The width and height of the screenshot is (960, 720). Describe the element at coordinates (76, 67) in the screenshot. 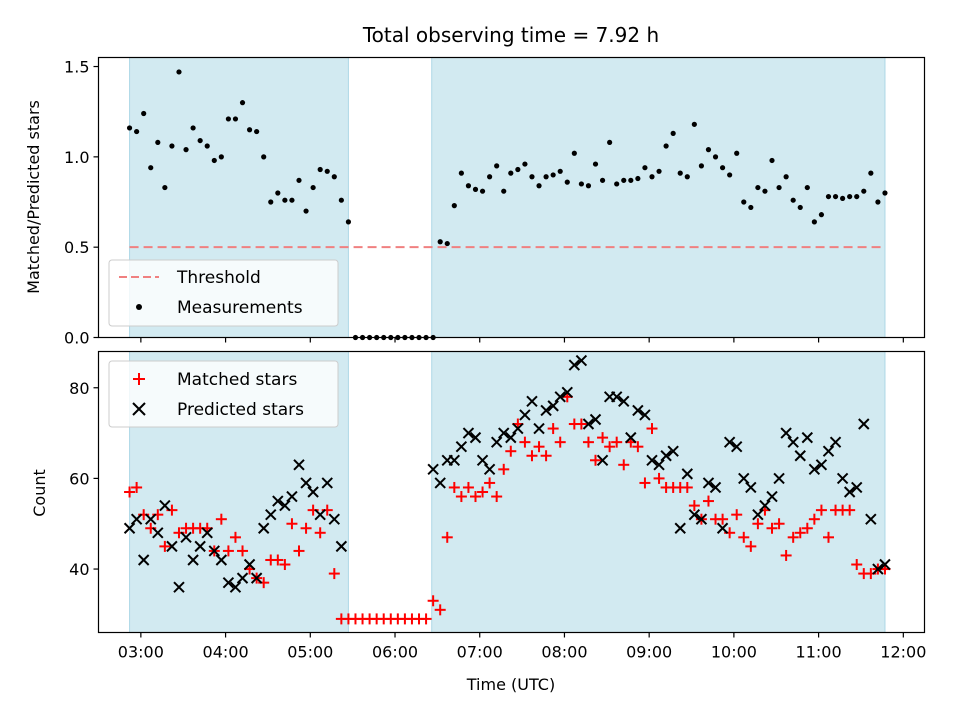

I see `top-y-tick-label: 1.5` at that location.